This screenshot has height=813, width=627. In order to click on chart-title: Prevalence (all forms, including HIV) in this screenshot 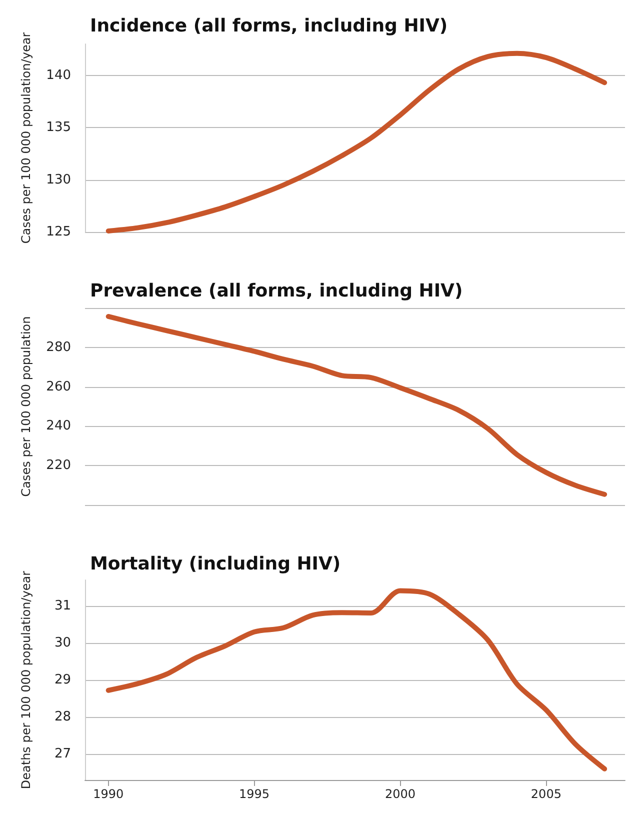, I will do `click(276, 291)`.